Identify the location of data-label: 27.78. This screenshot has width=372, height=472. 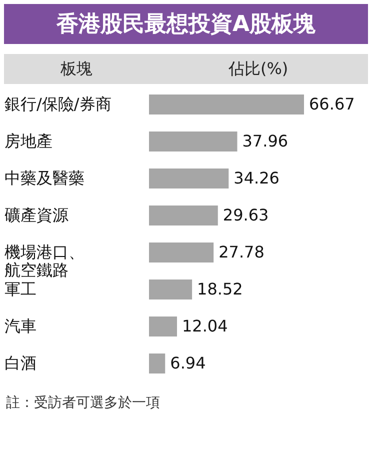
(241, 252).